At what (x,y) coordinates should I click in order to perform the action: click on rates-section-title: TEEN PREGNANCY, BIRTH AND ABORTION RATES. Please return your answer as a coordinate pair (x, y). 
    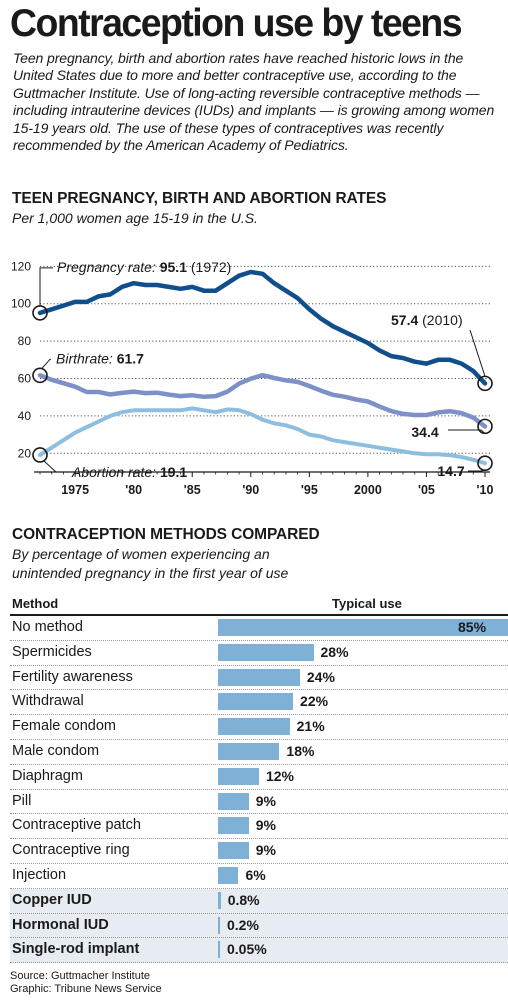
    Looking at the image, I should click on (199, 198).